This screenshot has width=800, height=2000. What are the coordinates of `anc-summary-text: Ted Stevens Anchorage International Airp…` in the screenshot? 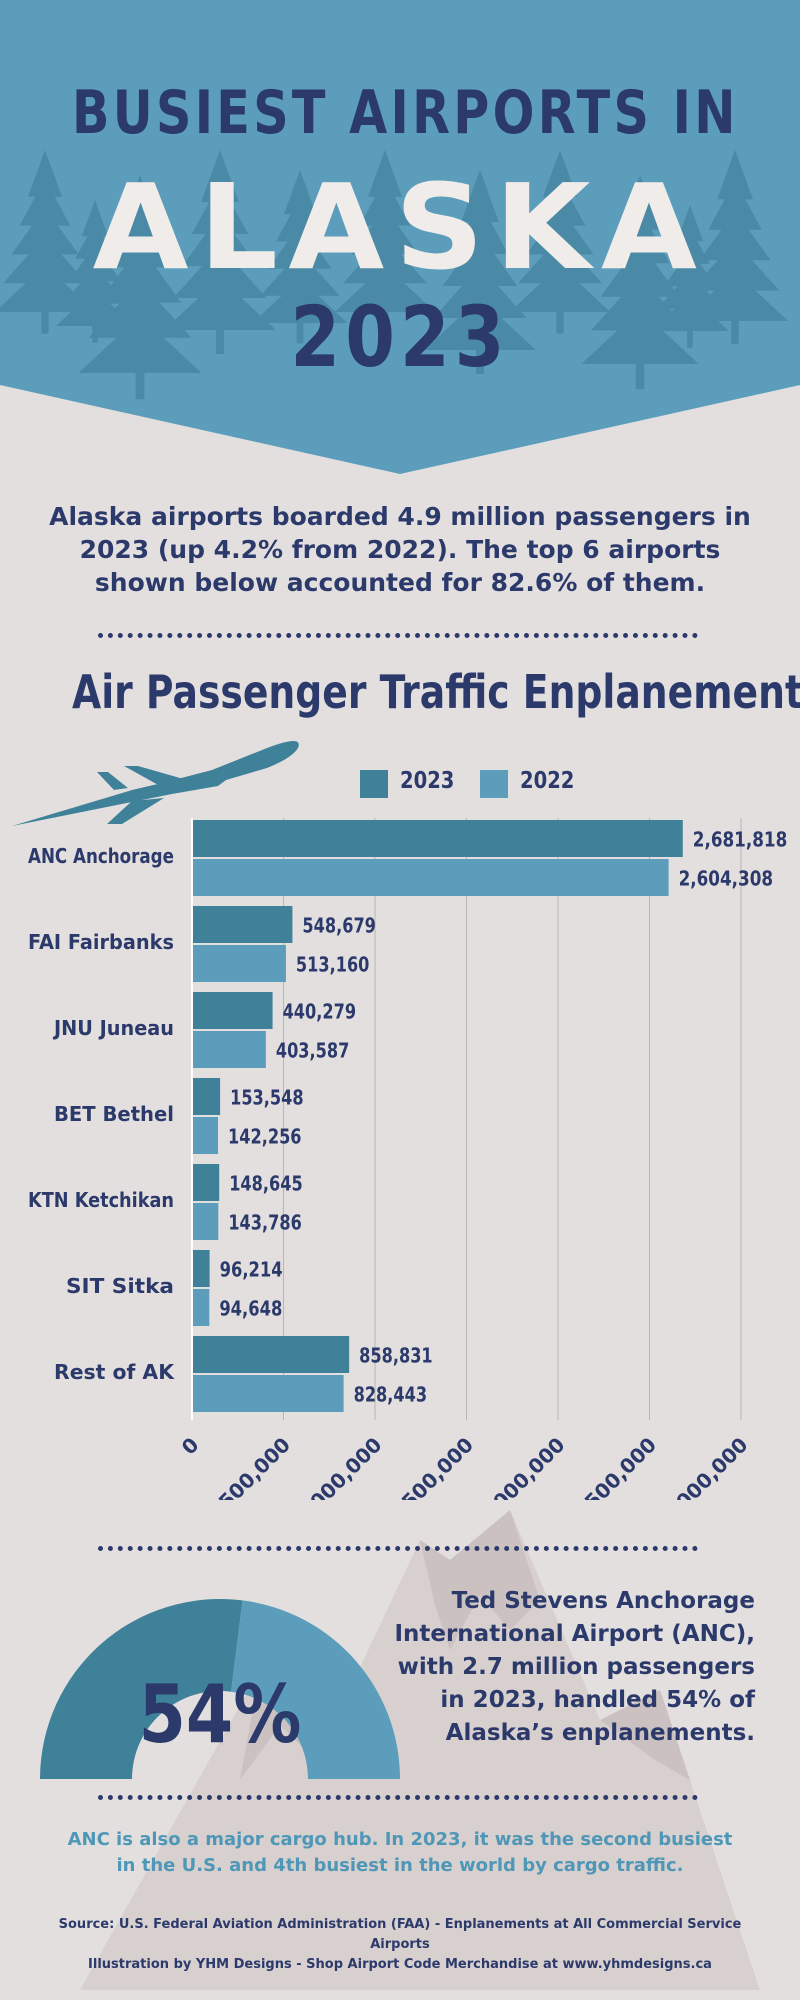 It's located at (574, 1667).